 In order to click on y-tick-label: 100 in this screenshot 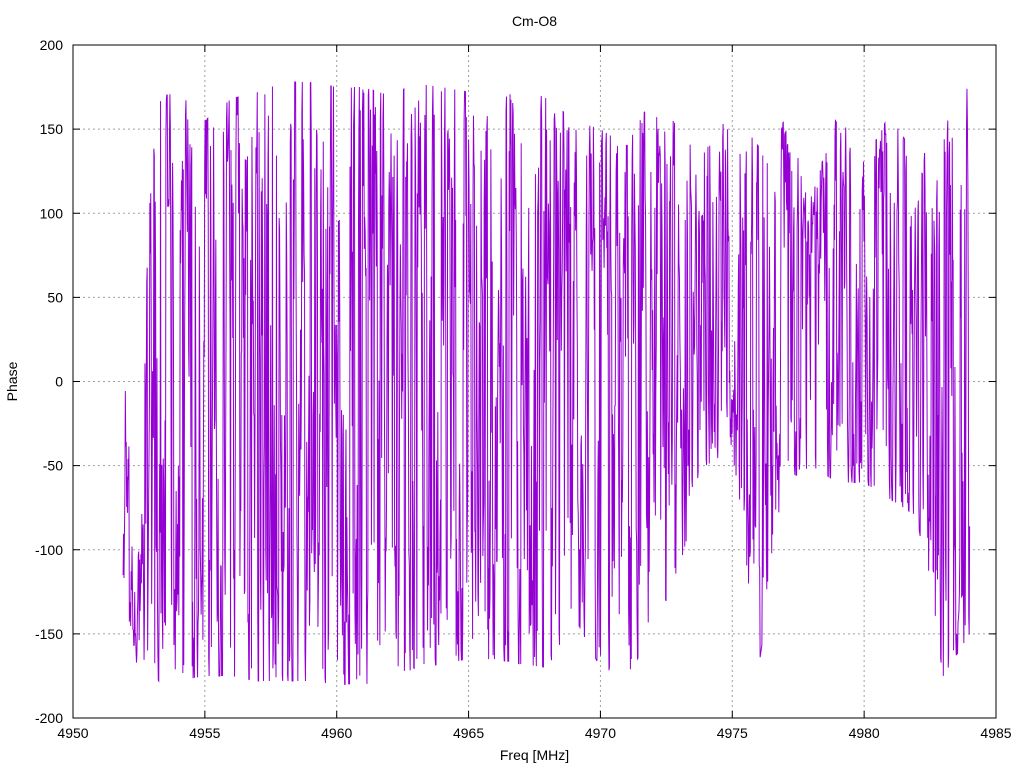, I will do `click(52, 213)`.